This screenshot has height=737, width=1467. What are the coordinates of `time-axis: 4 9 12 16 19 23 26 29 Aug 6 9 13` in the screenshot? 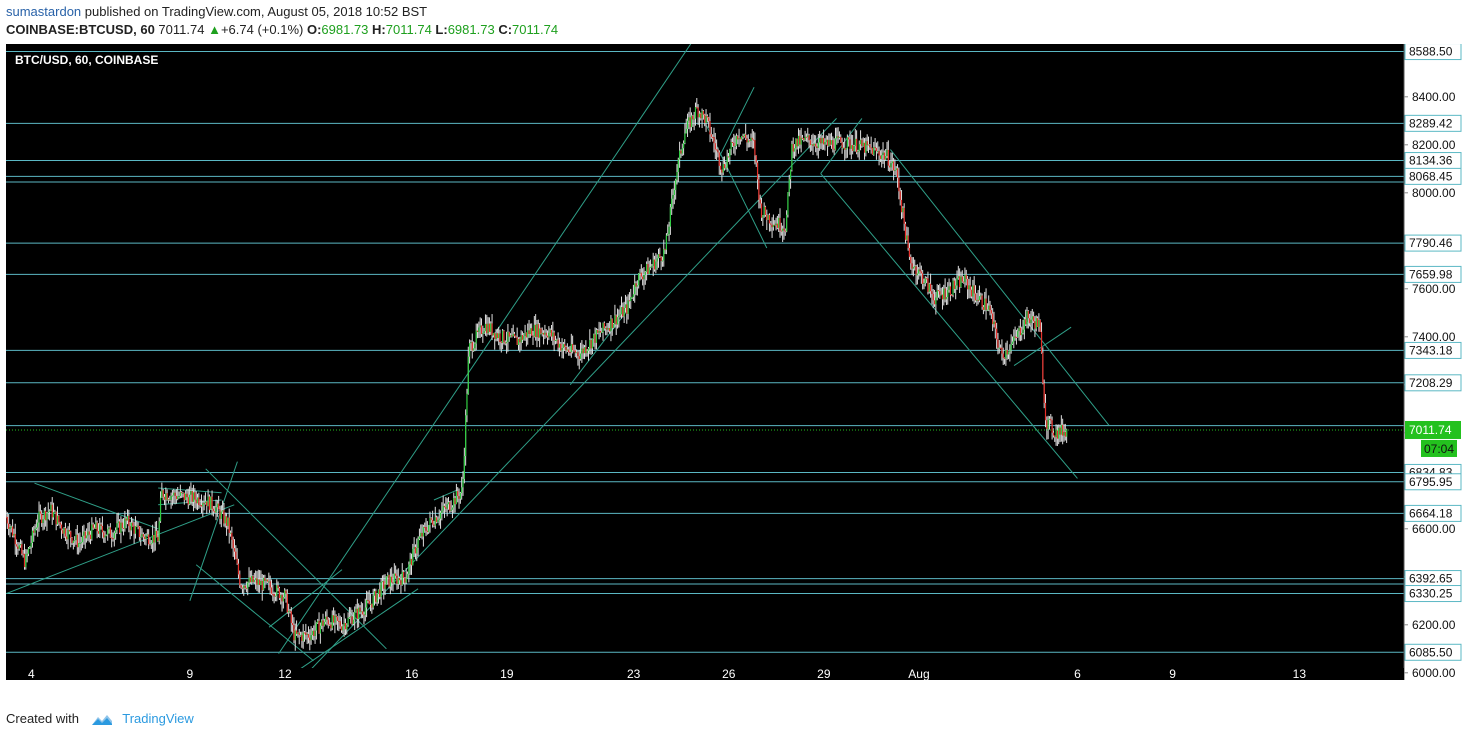 It's located at (705, 674).